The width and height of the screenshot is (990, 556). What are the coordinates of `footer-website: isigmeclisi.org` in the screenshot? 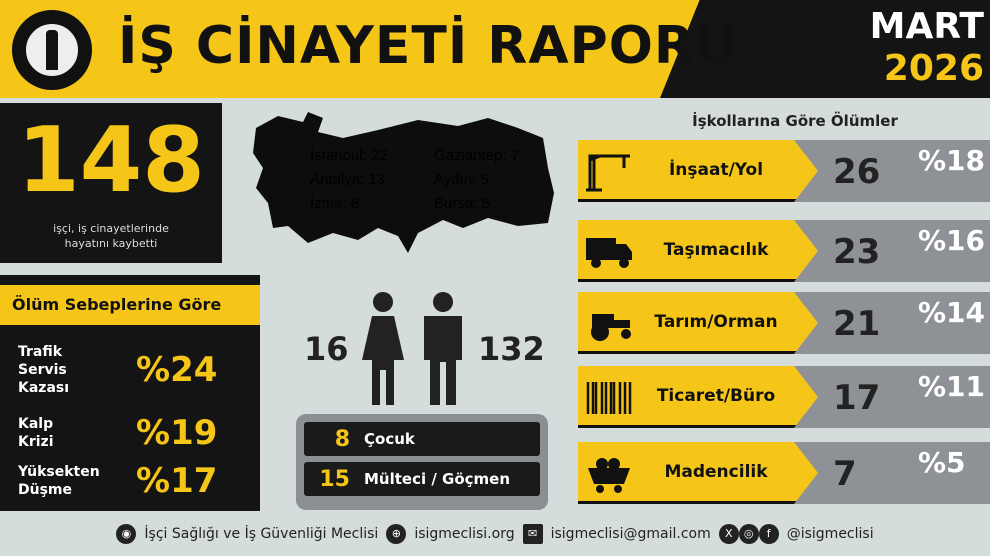 It's located at (464, 534).